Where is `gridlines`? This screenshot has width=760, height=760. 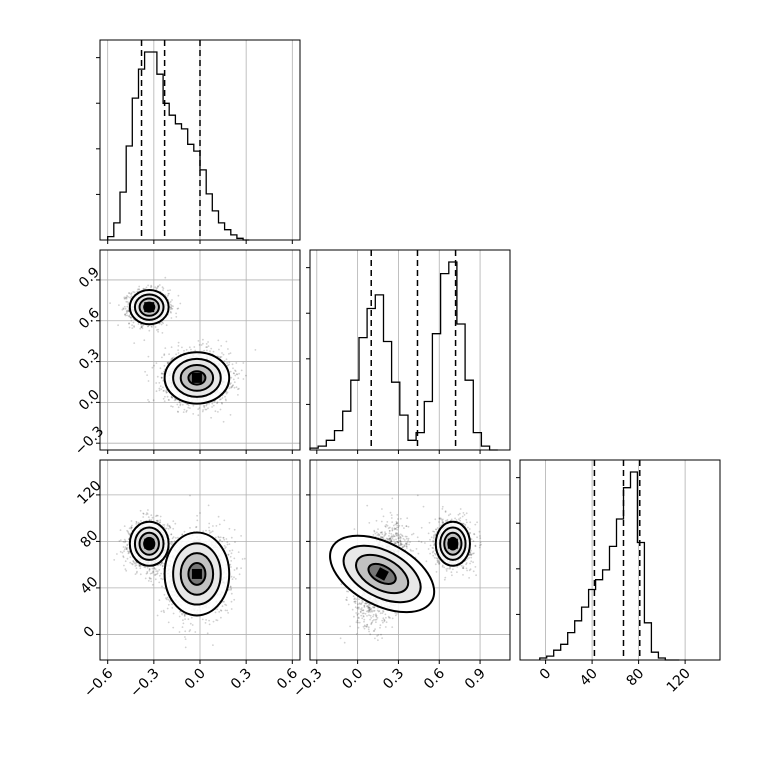 gridlines is located at coordinates (398, 350).